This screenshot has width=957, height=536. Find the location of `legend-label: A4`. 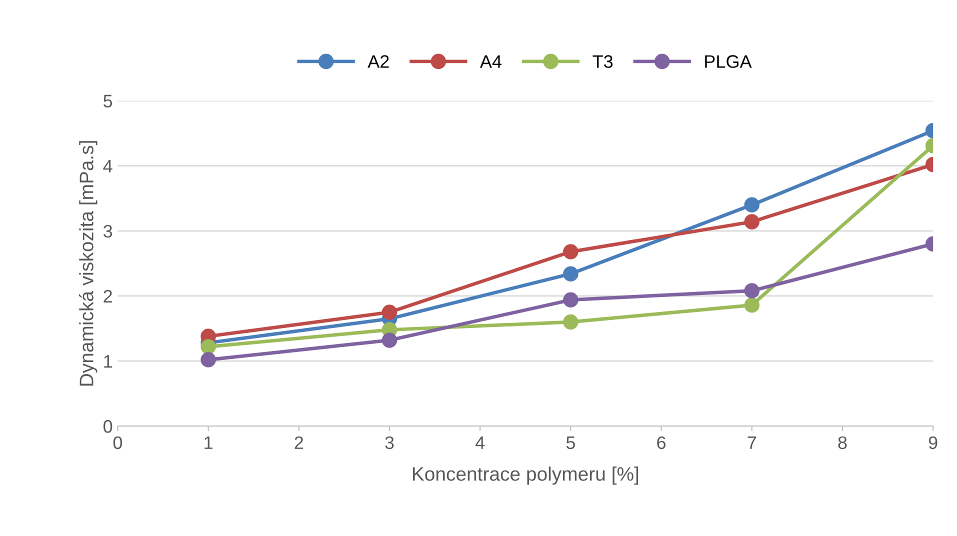

legend-label: A4 is located at coordinates (491, 61).